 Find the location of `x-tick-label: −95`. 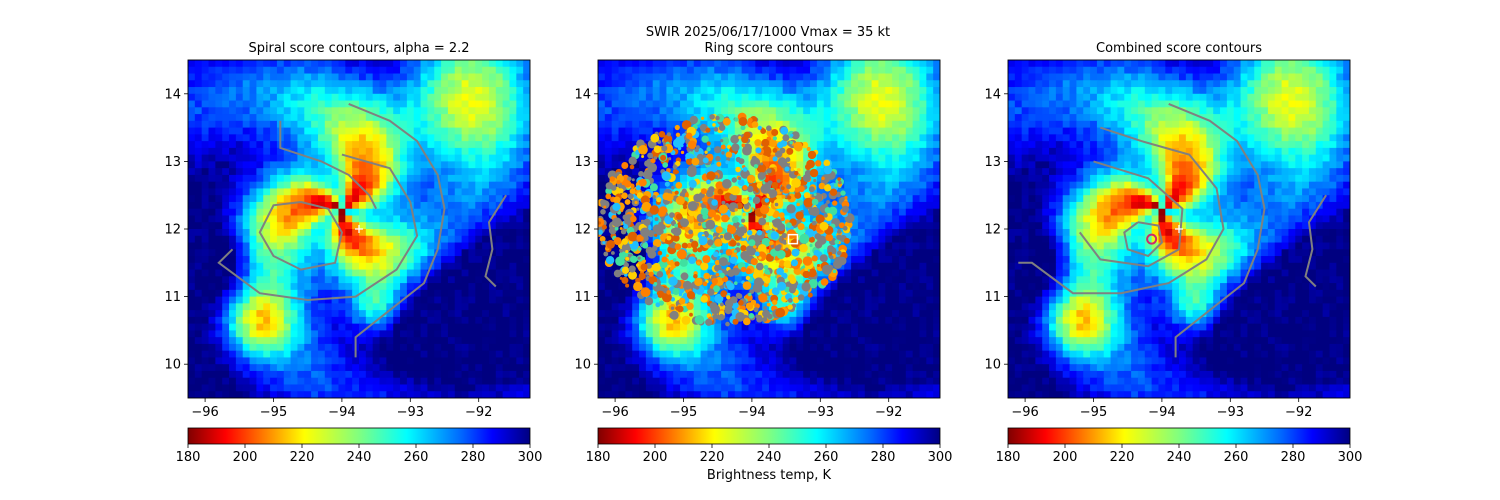

x-tick-label: −95 is located at coordinates (273, 412).